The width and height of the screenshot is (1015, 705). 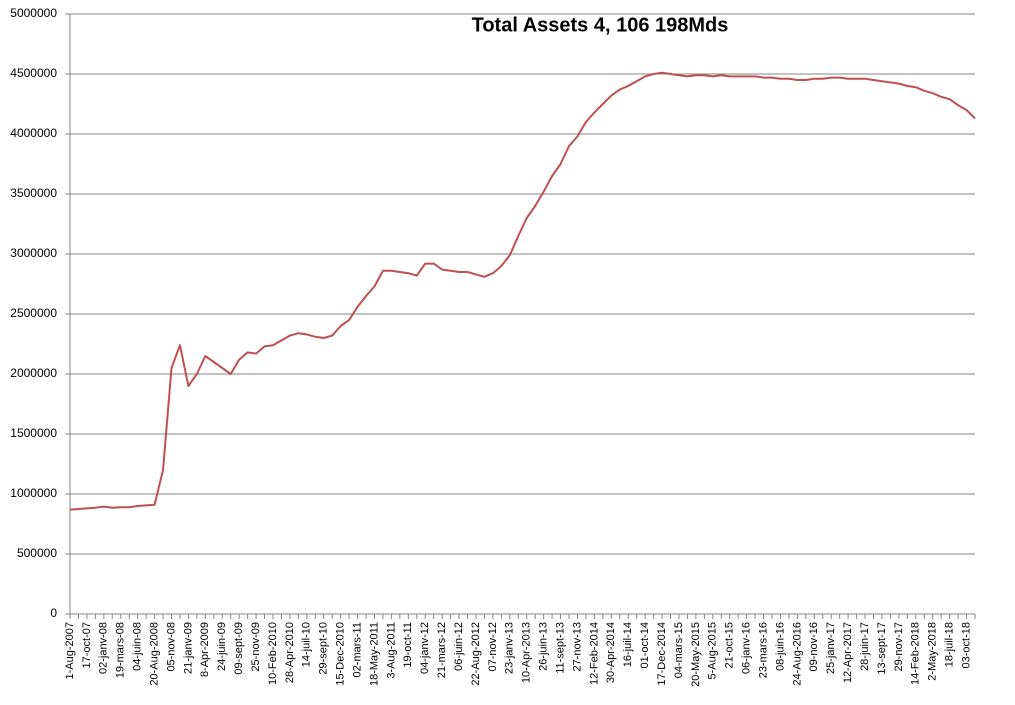 What do you see at coordinates (273, 653) in the screenshot?
I see `x-tick-label: 10-Feb-2010` at bounding box center [273, 653].